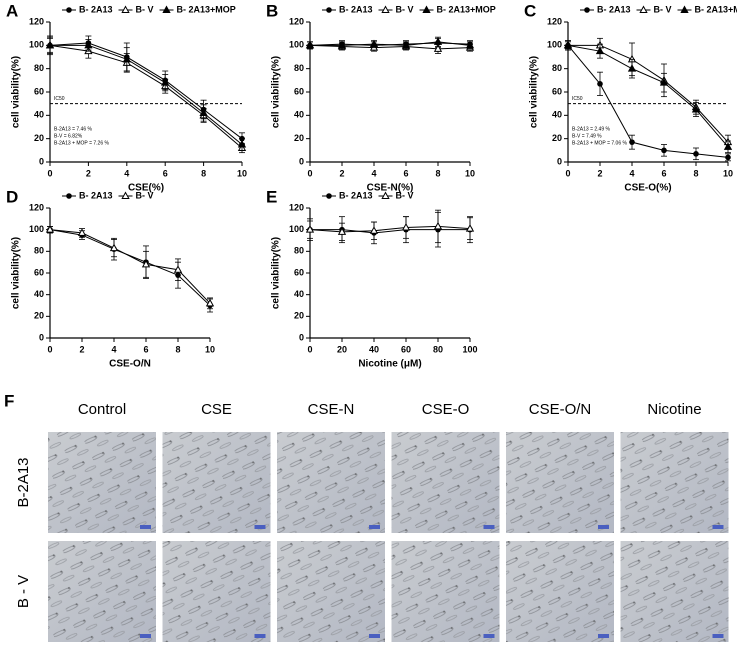  What do you see at coordinates (146, 188) in the screenshot?
I see `x-axis-label: CSE(%)` at bounding box center [146, 188].